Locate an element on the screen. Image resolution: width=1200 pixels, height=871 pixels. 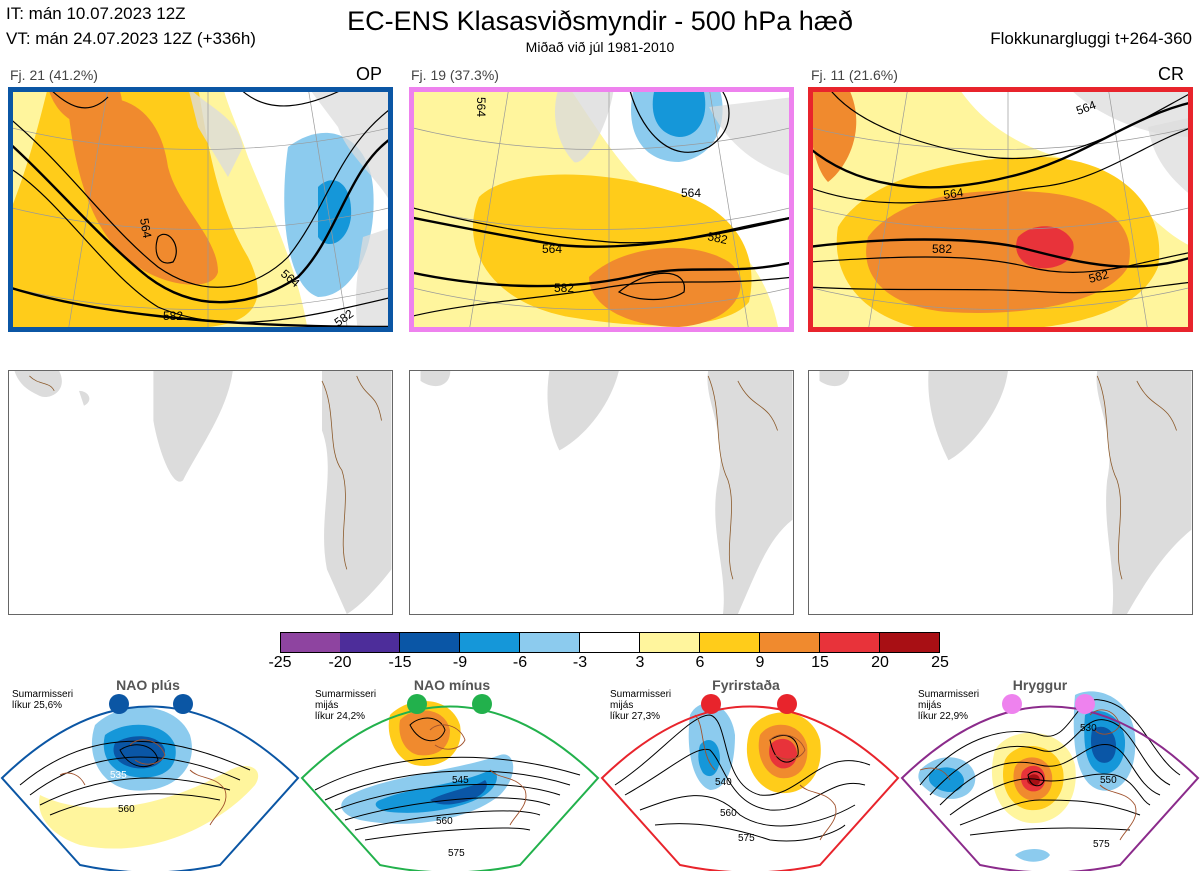
valid-time: VT: mán 24.07.2023 12Z (+336h) is located at coordinates (131, 38).